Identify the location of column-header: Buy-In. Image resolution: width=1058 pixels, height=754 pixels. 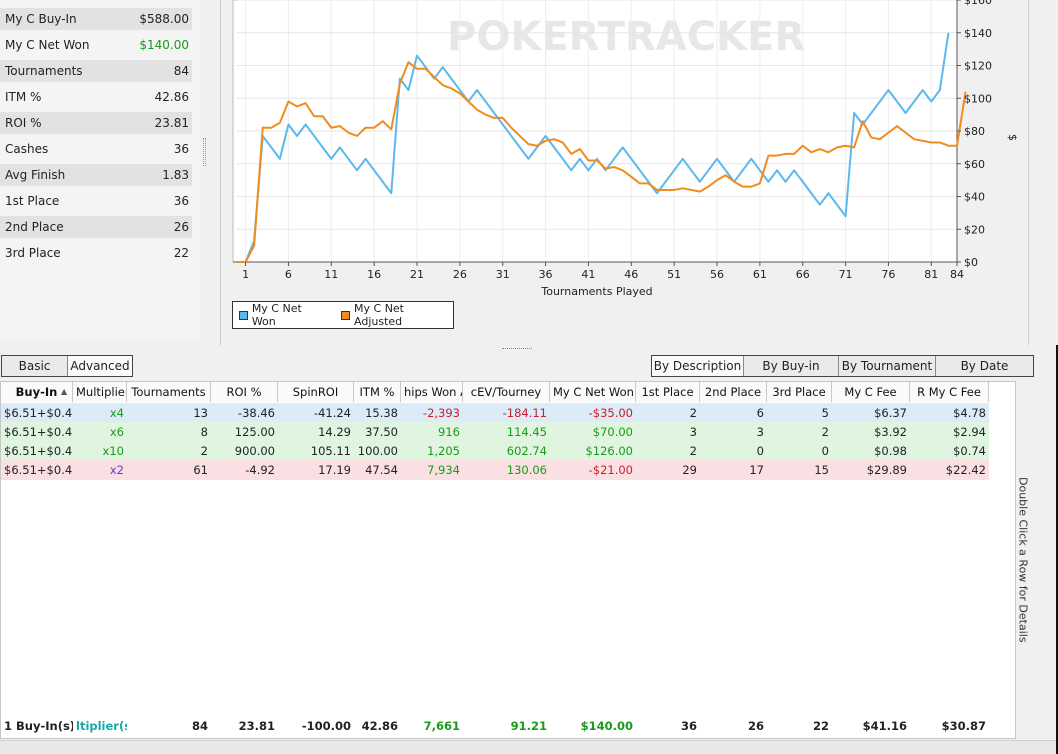
(37, 392).